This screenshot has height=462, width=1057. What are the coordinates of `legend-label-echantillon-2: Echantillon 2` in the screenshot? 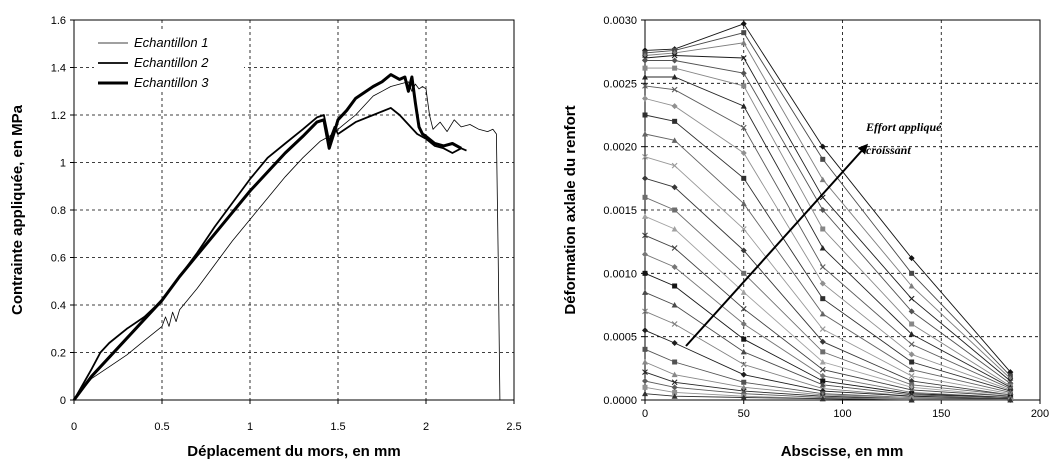 It's located at (171, 62).